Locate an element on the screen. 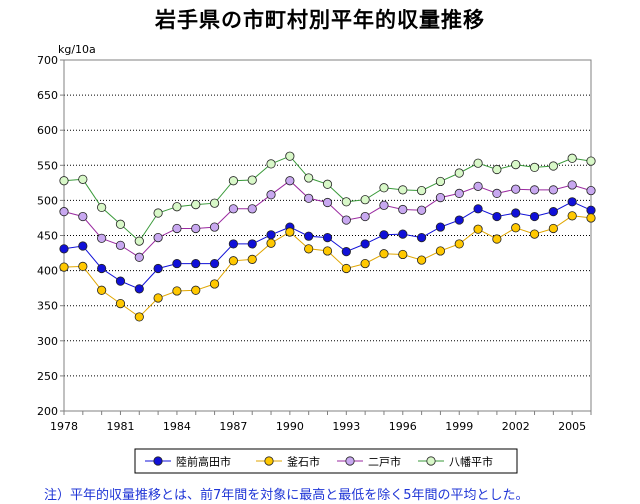 This screenshot has height=504, width=640. point-4-1997 is located at coordinates (422, 190).